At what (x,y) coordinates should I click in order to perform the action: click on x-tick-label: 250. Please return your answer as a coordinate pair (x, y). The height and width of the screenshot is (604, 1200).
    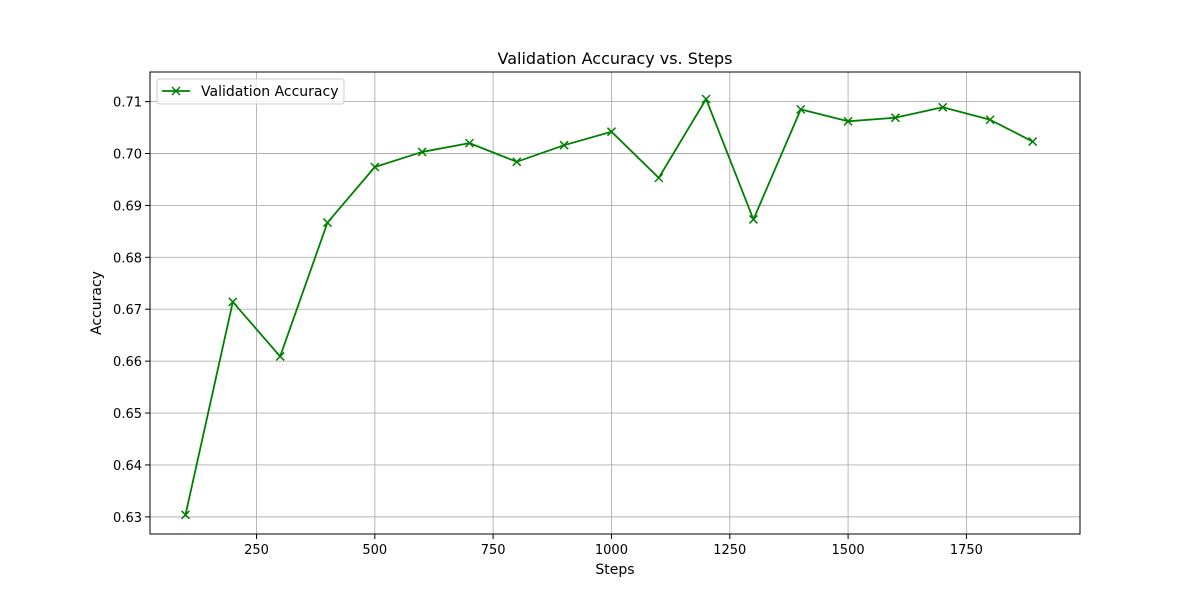
    Looking at the image, I should click on (256, 550).